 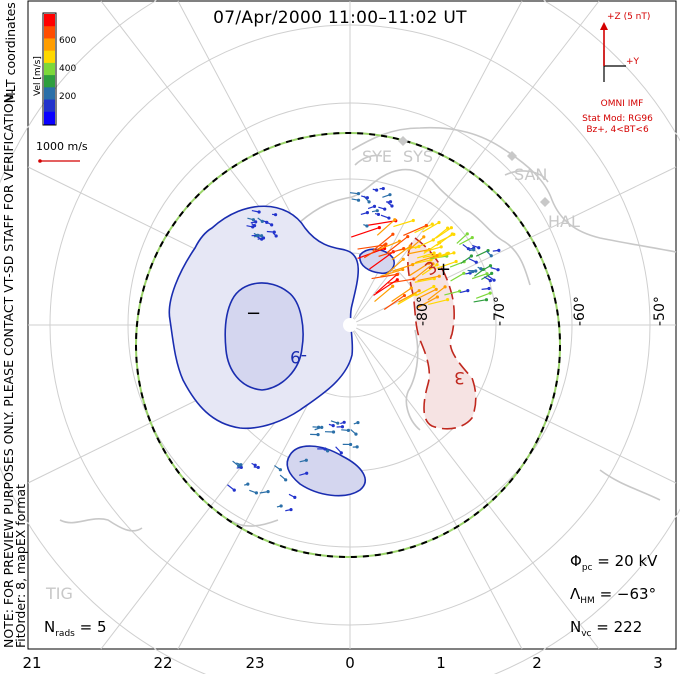 What do you see at coordinates (613, 52) in the screenshot?
I see `imf-clock` at bounding box center [613, 52].